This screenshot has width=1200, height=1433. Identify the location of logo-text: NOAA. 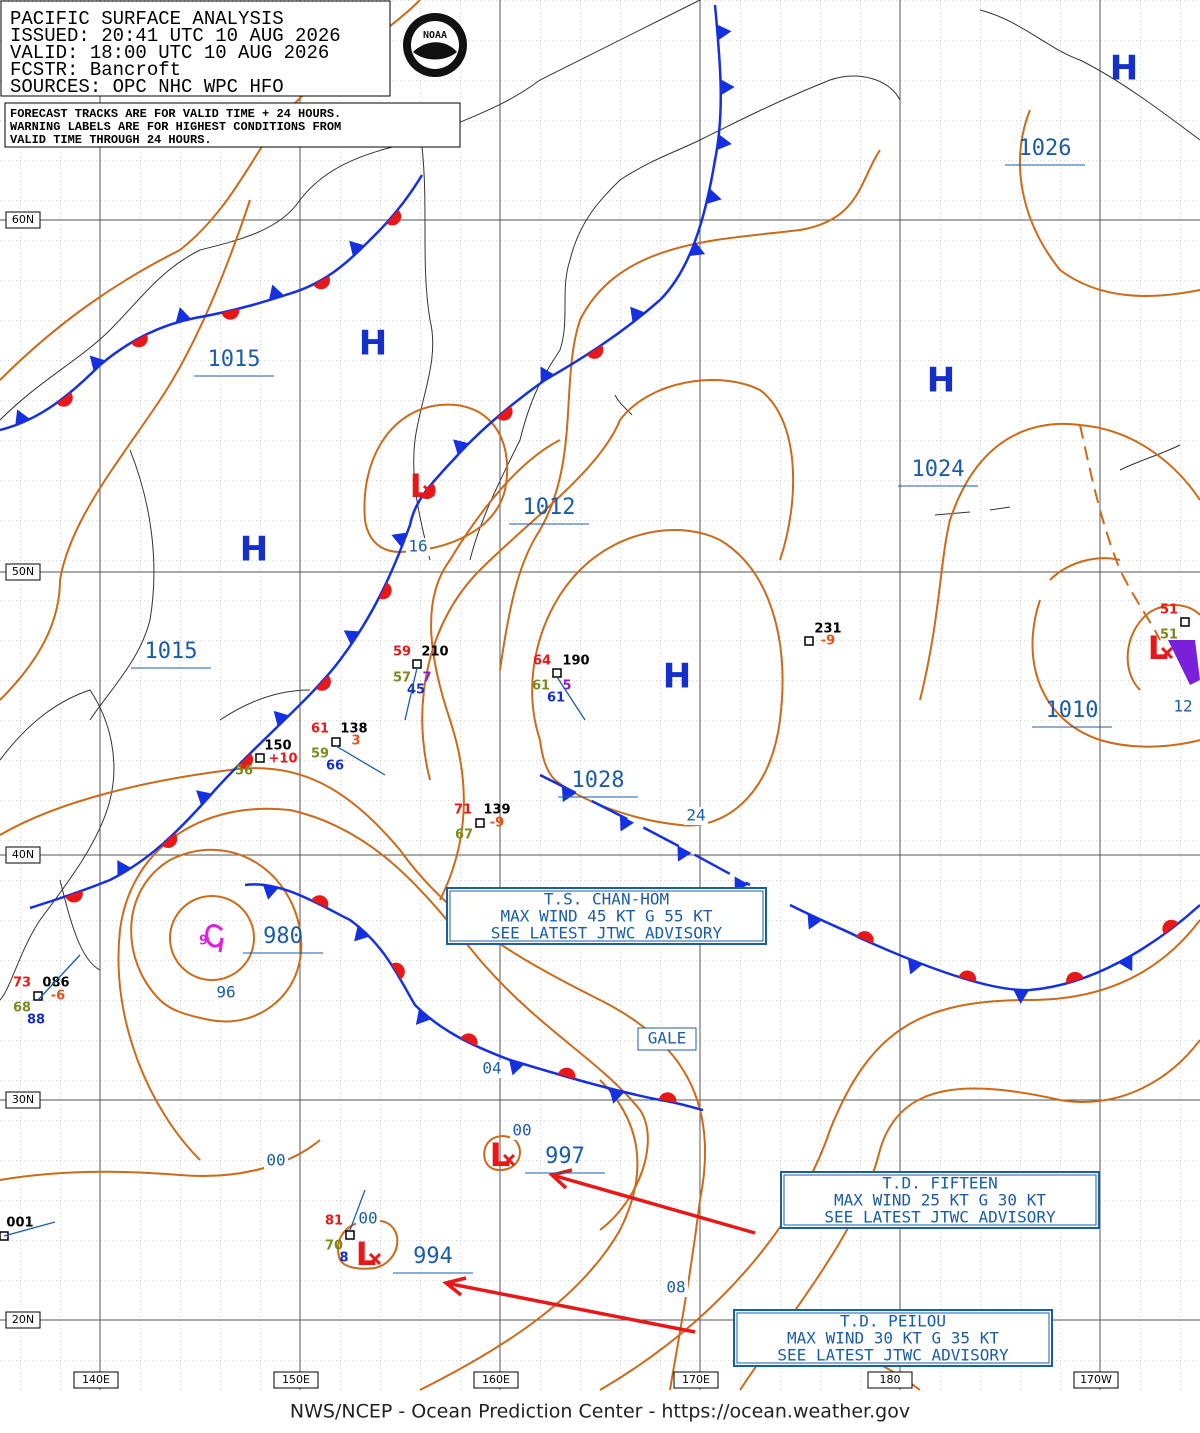
(435, 35).